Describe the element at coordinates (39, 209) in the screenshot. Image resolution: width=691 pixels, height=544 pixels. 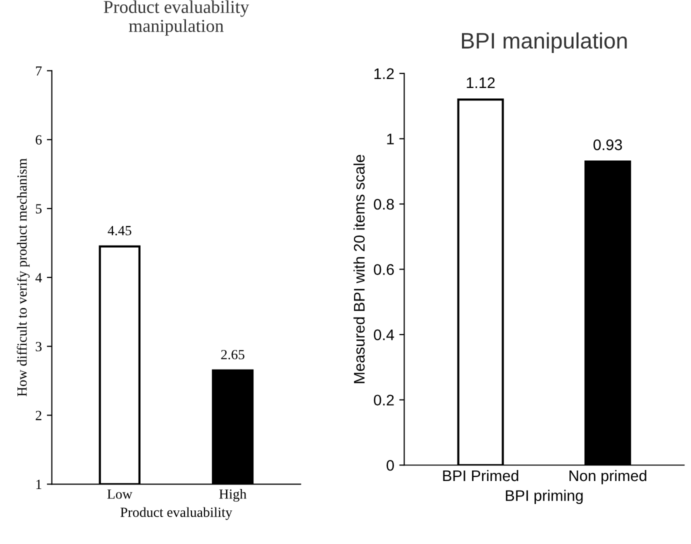
I see `y-tick-label: 5` at that location.